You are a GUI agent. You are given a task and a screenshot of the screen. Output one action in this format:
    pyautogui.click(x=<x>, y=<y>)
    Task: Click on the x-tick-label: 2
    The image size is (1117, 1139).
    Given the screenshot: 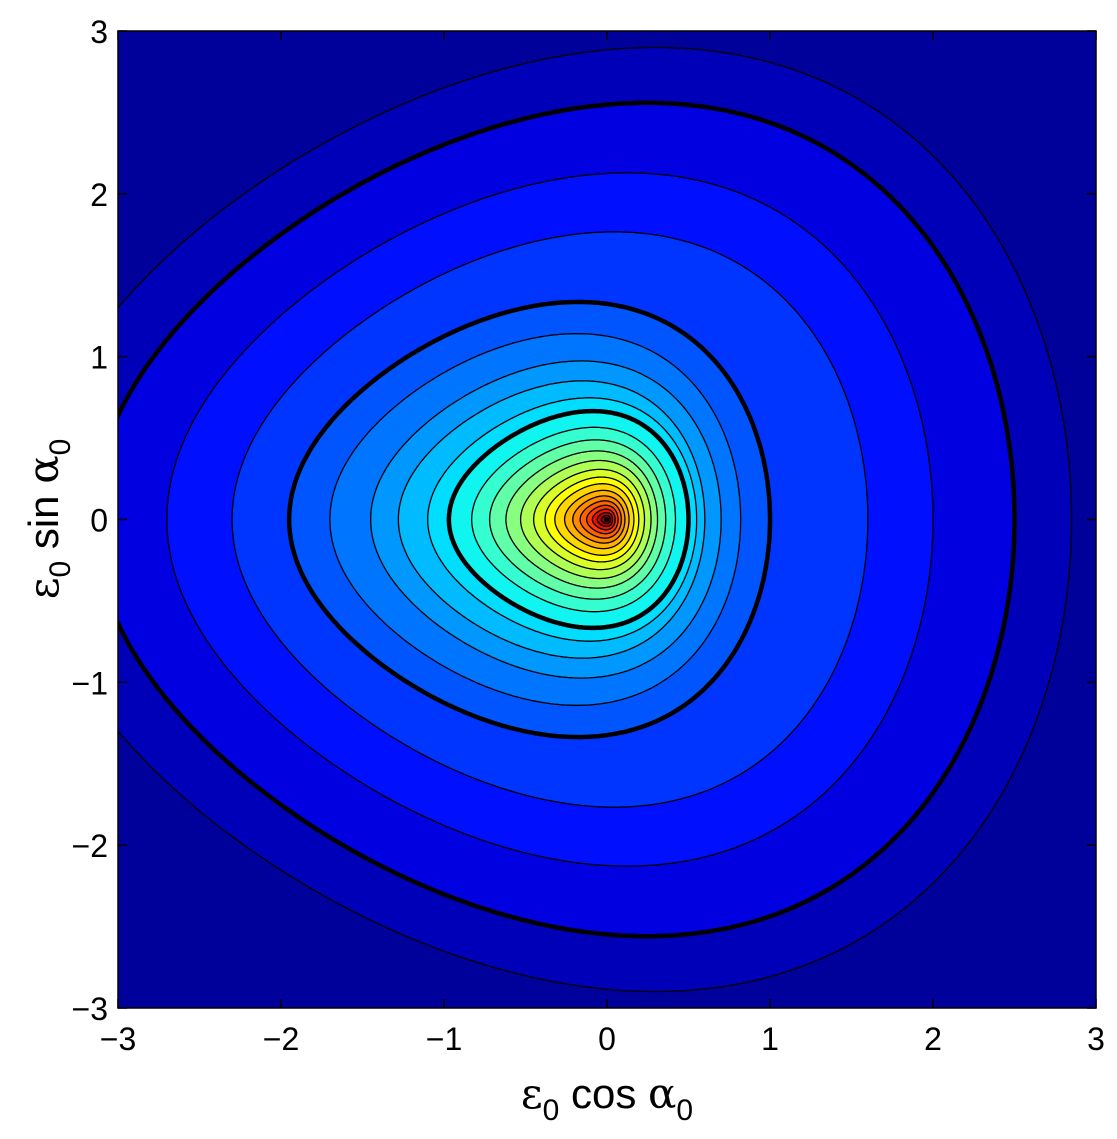 What is the action you would take?
    pyautogui.click(x=933, y=1039)
    